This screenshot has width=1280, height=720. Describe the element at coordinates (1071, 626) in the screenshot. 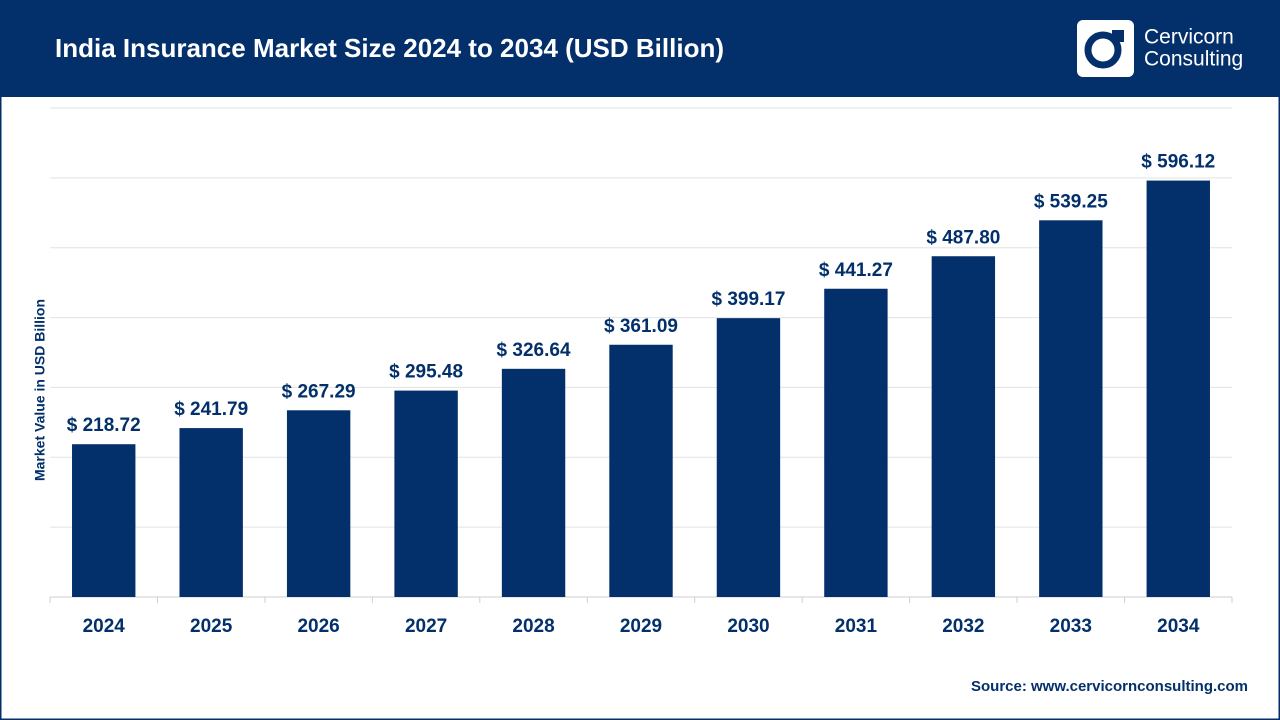

I see `x-tick-label: 2033` at that location.